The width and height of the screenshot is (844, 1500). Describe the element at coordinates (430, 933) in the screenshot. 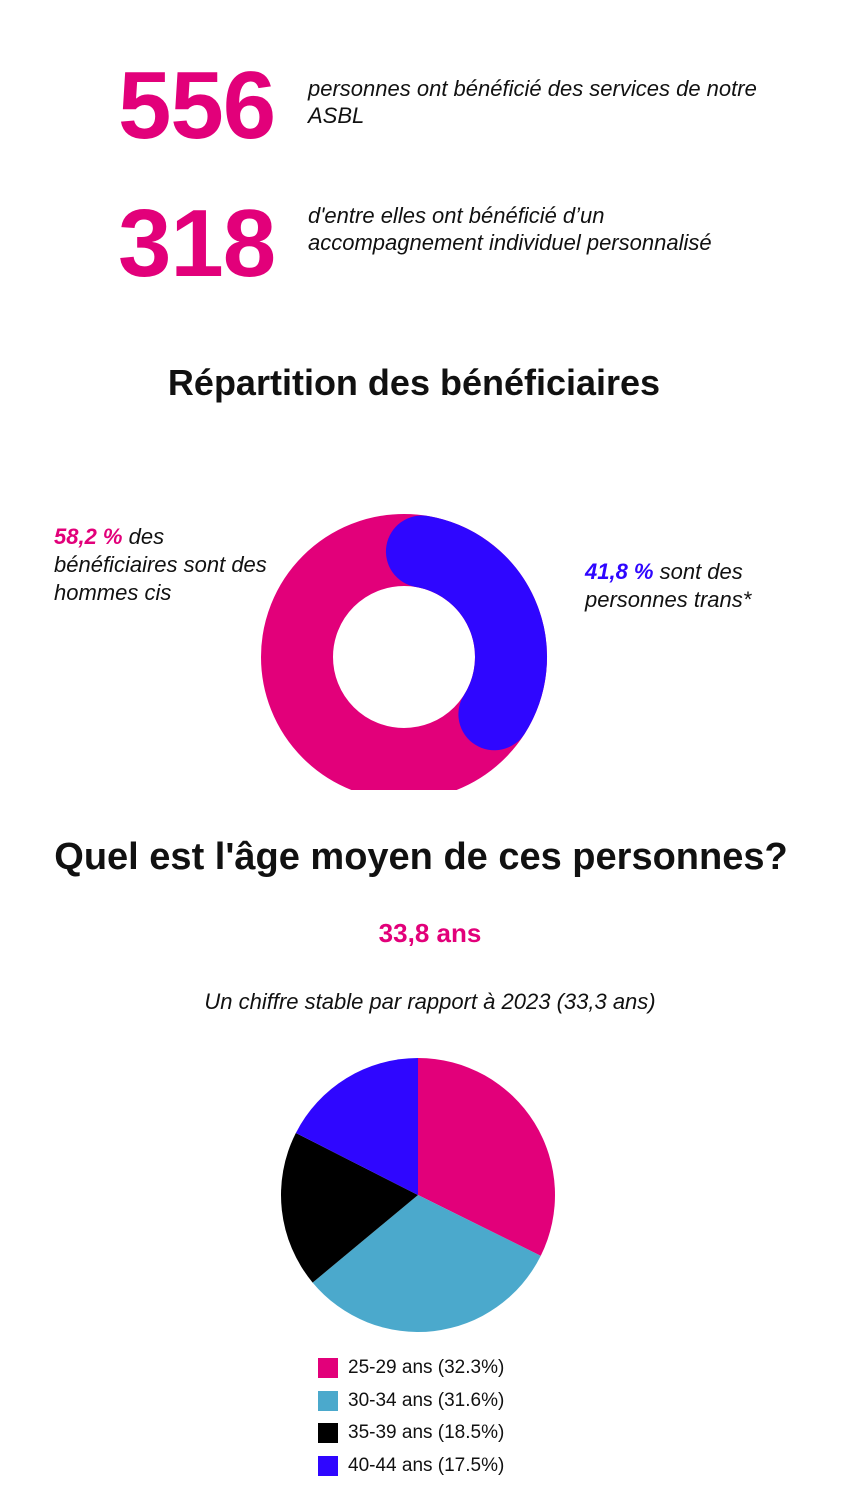

I see `average-age-value: 33,8 ans` at that location.